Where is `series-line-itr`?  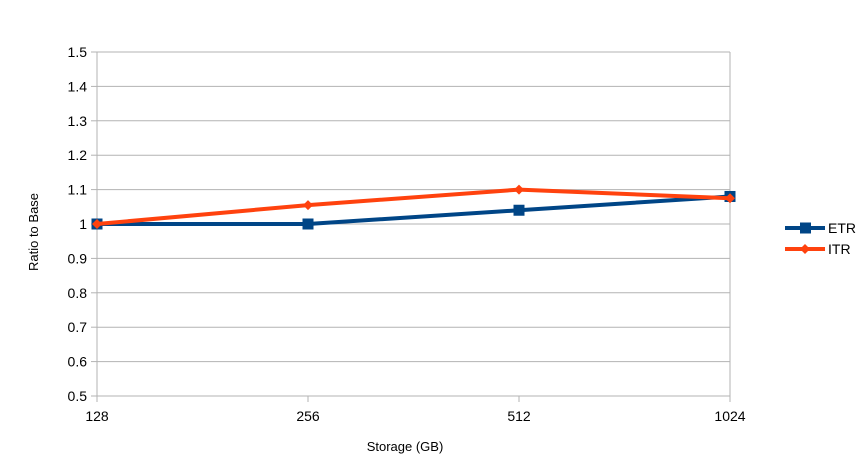 series-line-itr is located at coordinates (413, 206).